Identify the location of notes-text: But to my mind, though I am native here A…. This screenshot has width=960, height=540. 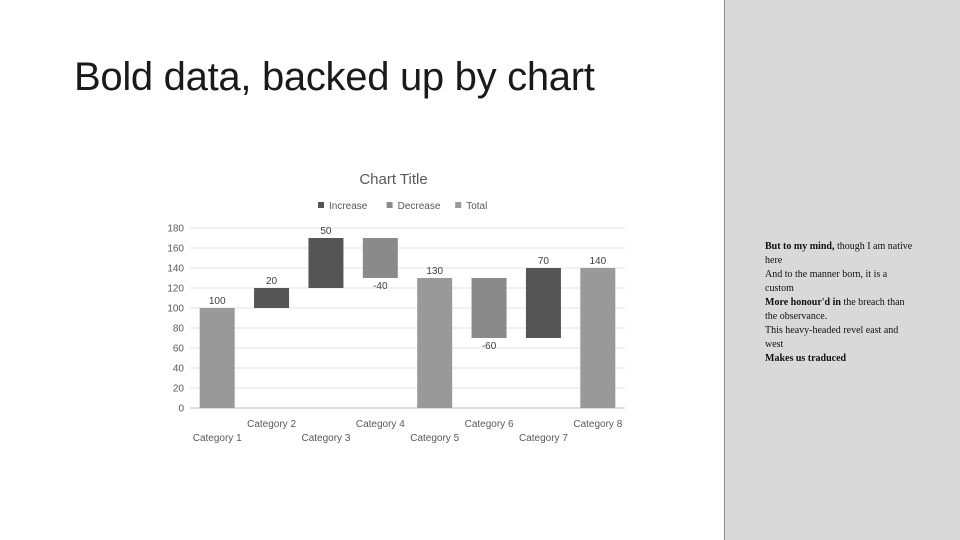
(840, 303).